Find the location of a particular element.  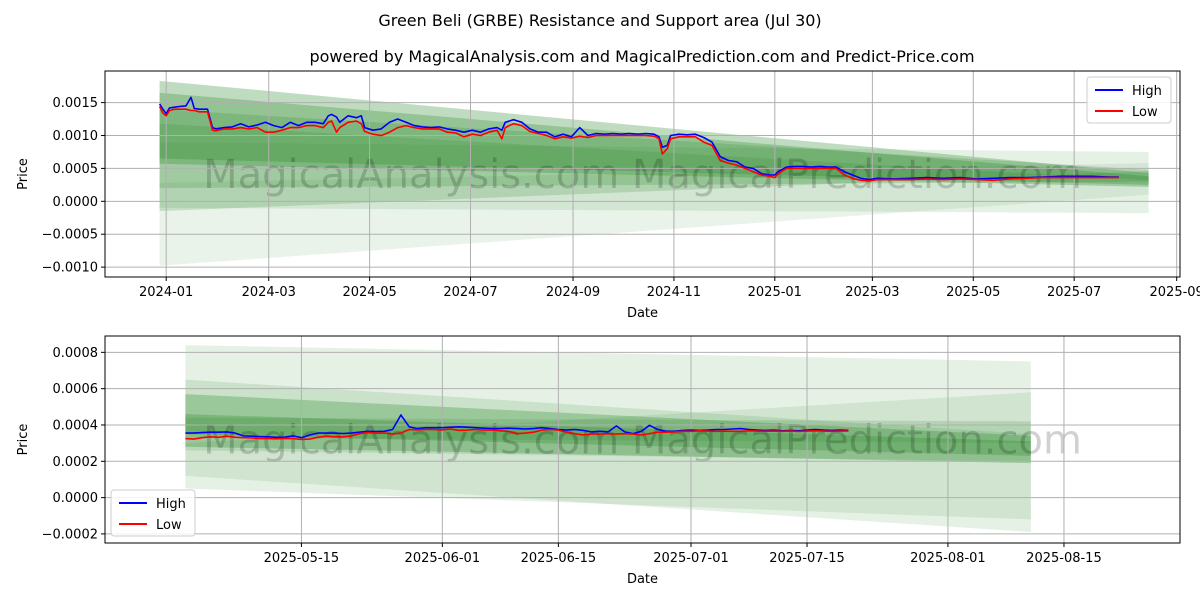

x-tick-label: 2025-07-01 is located at coordinates (691, 558).